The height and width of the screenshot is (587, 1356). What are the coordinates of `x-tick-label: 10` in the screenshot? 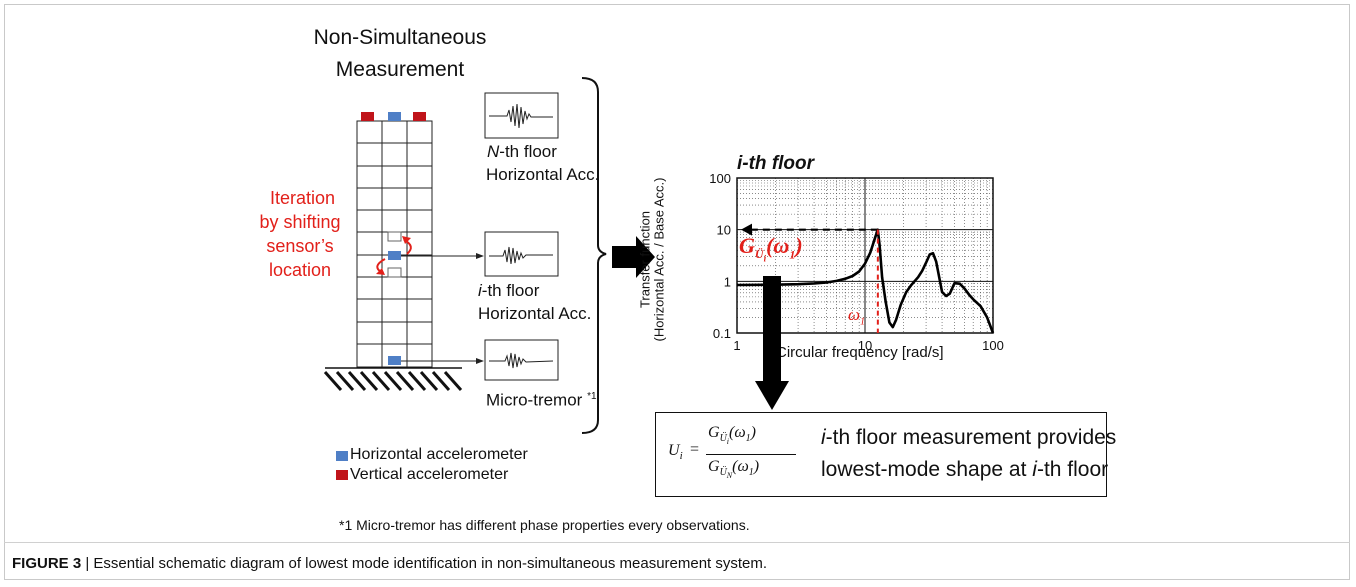 It's located at (865, 345).